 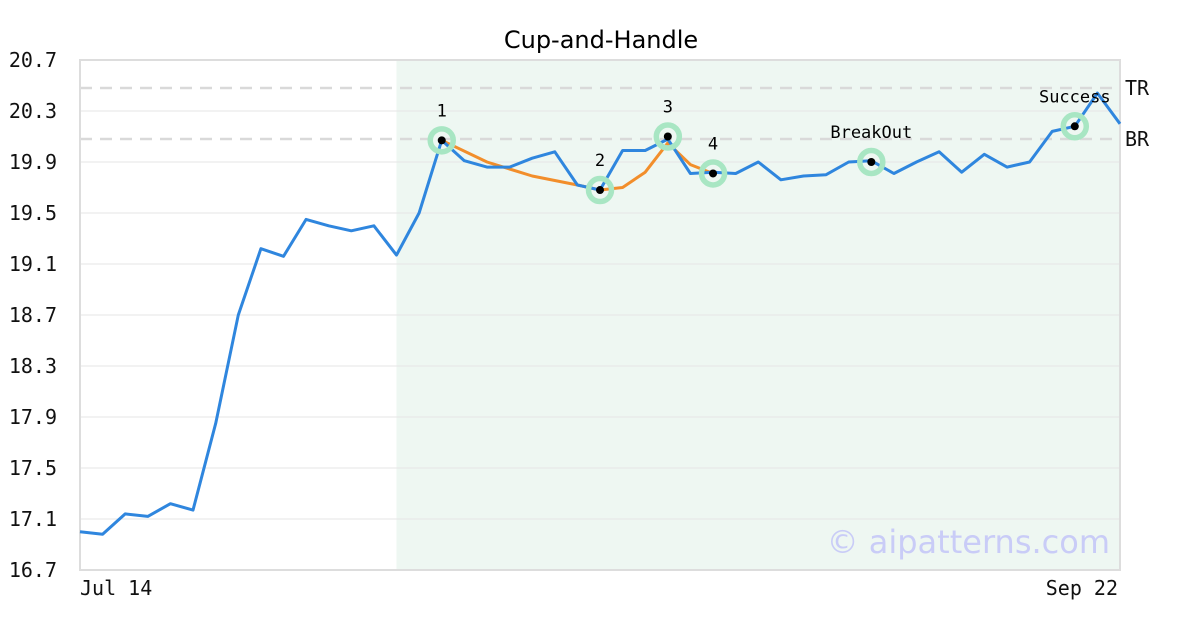 What do you see at coordinates (1137, 139) in the screenshot?
I see `level-label-br: BR` at bounding box center [1137, 139].